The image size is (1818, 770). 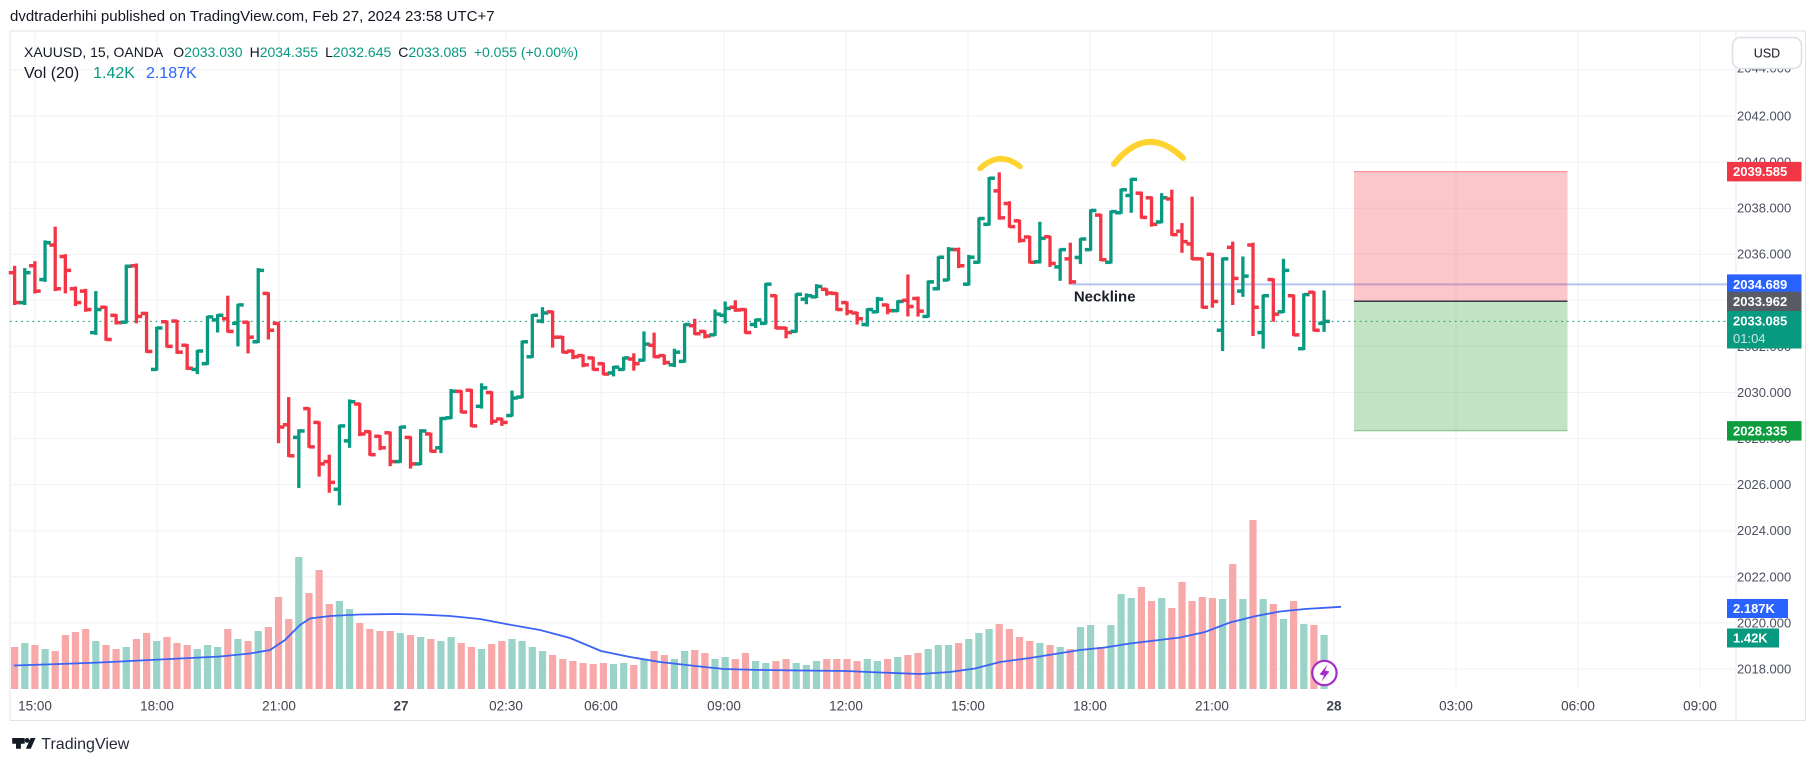 What do you see at coordinates (1767, 54) in the screenshot?
I see `svg-text: USD` at bounding box center [1767, 54].